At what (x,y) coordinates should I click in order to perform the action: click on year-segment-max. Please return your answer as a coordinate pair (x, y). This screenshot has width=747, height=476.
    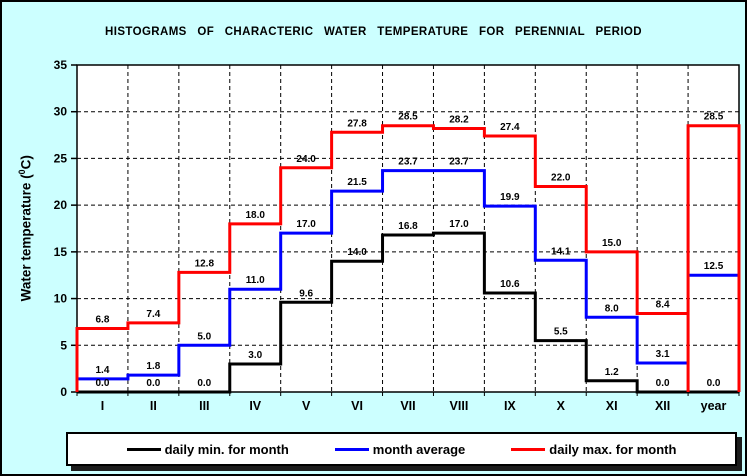
    Looking at the image, I should click on (713, 258).